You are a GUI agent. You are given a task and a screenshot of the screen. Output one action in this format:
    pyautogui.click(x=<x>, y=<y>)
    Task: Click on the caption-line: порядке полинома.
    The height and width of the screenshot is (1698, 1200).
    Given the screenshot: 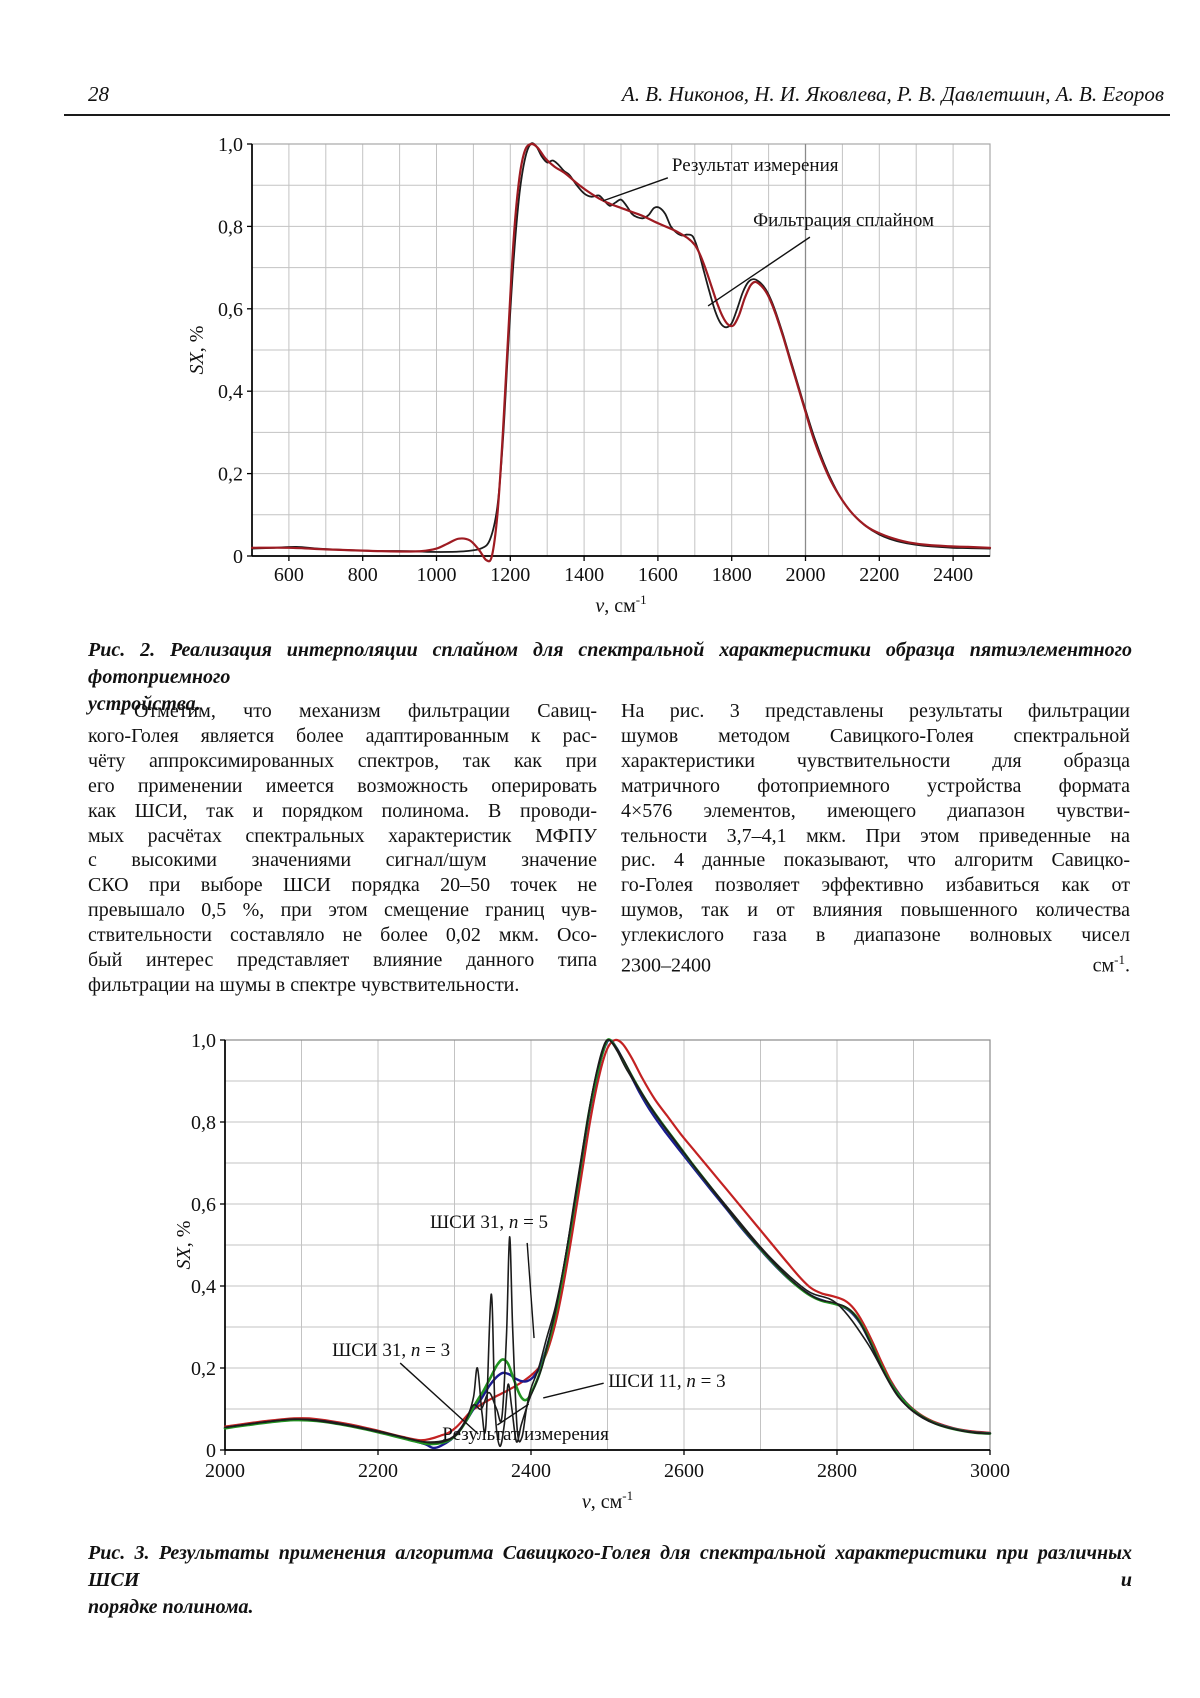 What is the action you would take?
    pyautogui.click(x=171, y=1607)
    